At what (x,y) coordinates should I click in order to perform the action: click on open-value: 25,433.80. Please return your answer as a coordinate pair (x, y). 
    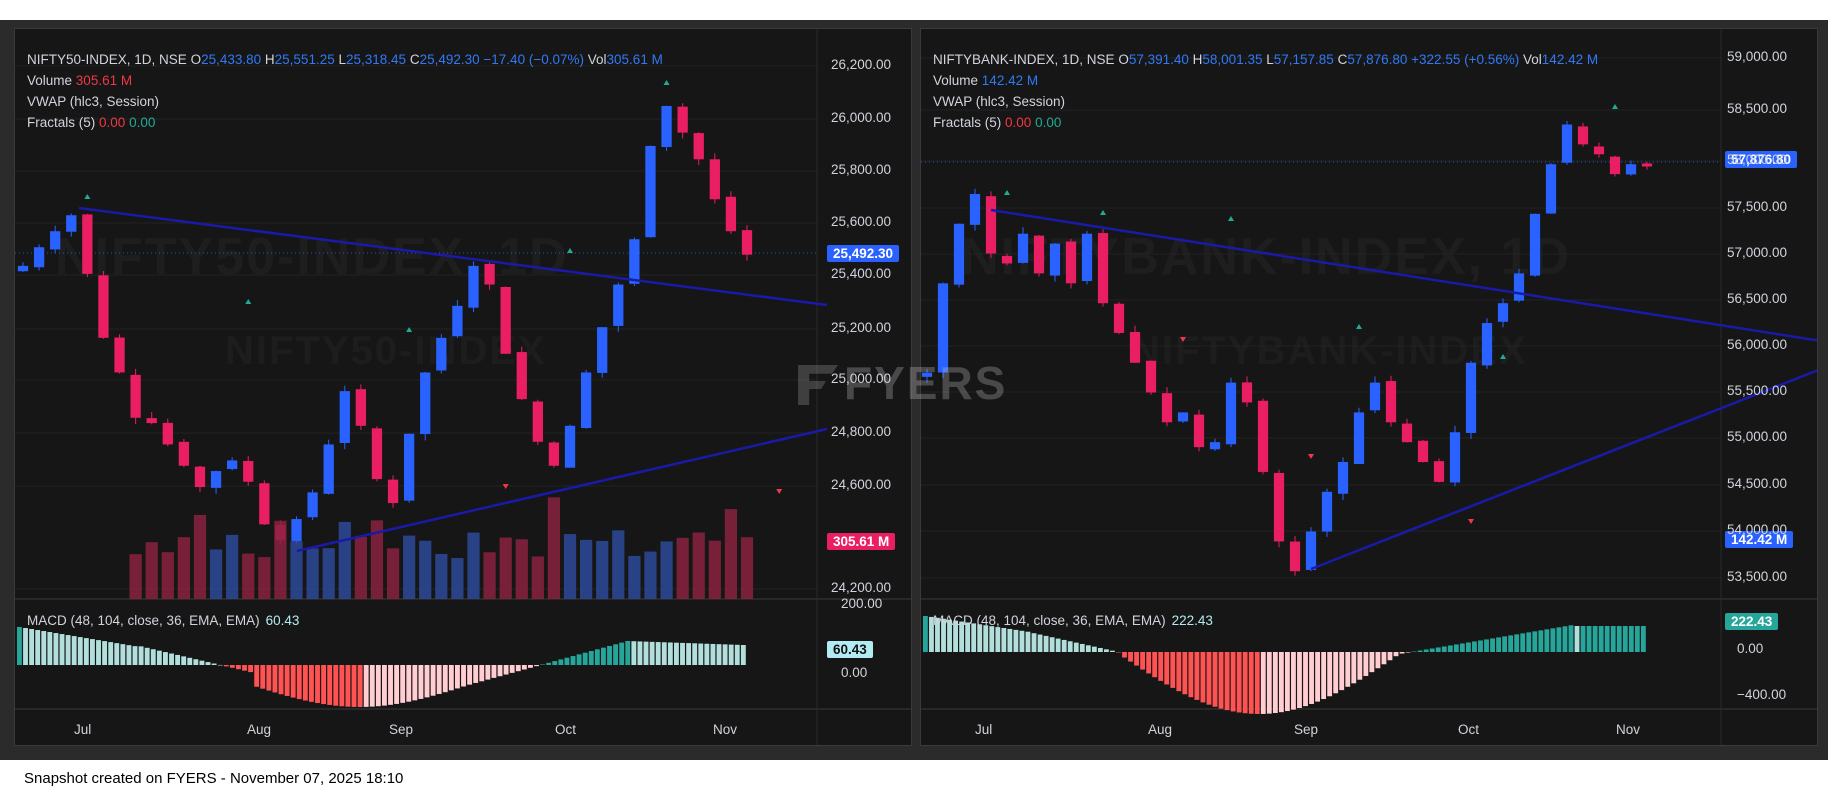
    Looking at the image, I should click on (231, 59).